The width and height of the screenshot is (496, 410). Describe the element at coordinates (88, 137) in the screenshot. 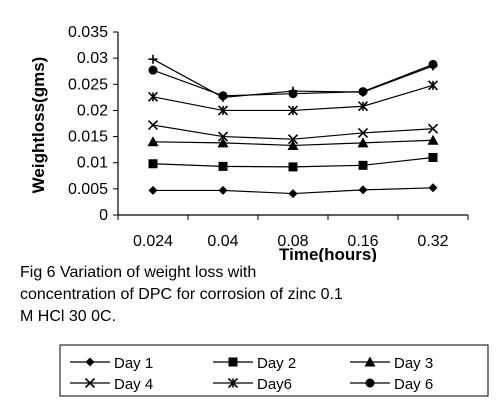

I see `y-tick-label: 0.015` at that location.